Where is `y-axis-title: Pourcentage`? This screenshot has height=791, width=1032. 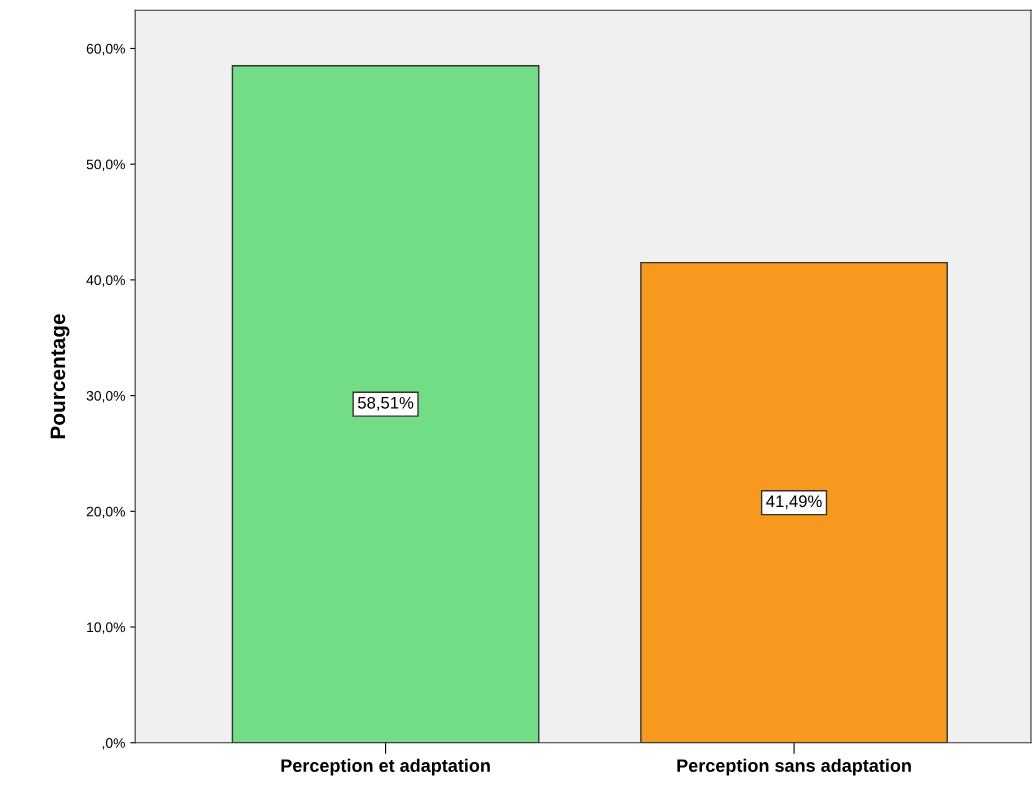 y-axis-title: Pourcentage is located at coordinates (60, 376).